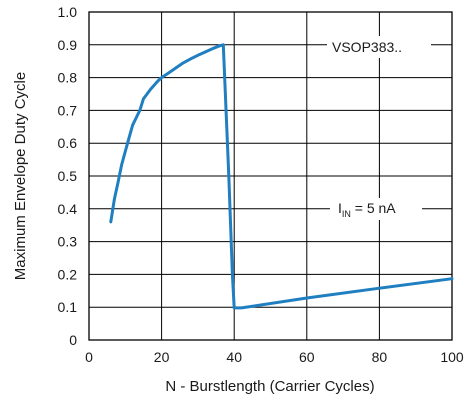 Image resolution: width=469 pixels, height=402 pixels. What do you see at coordinates (89, 357) in the screenshot?
I see `x-tick-label: 0` at bounding box center [89, 357].